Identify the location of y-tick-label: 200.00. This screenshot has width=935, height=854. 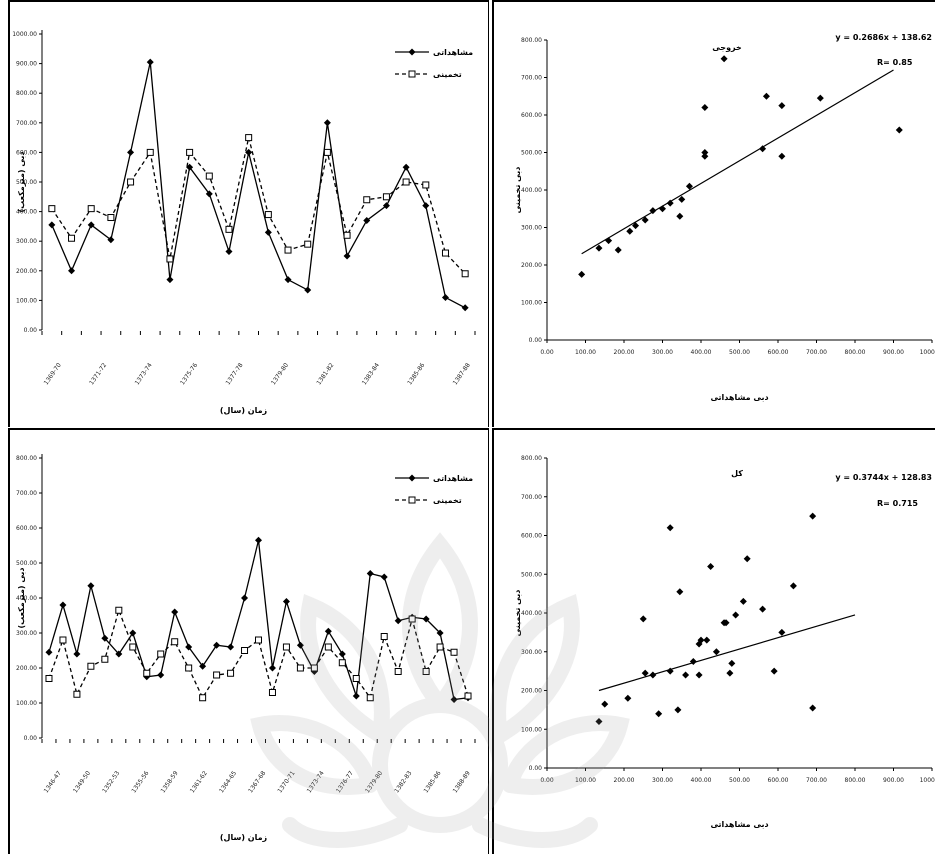
(26, 668).